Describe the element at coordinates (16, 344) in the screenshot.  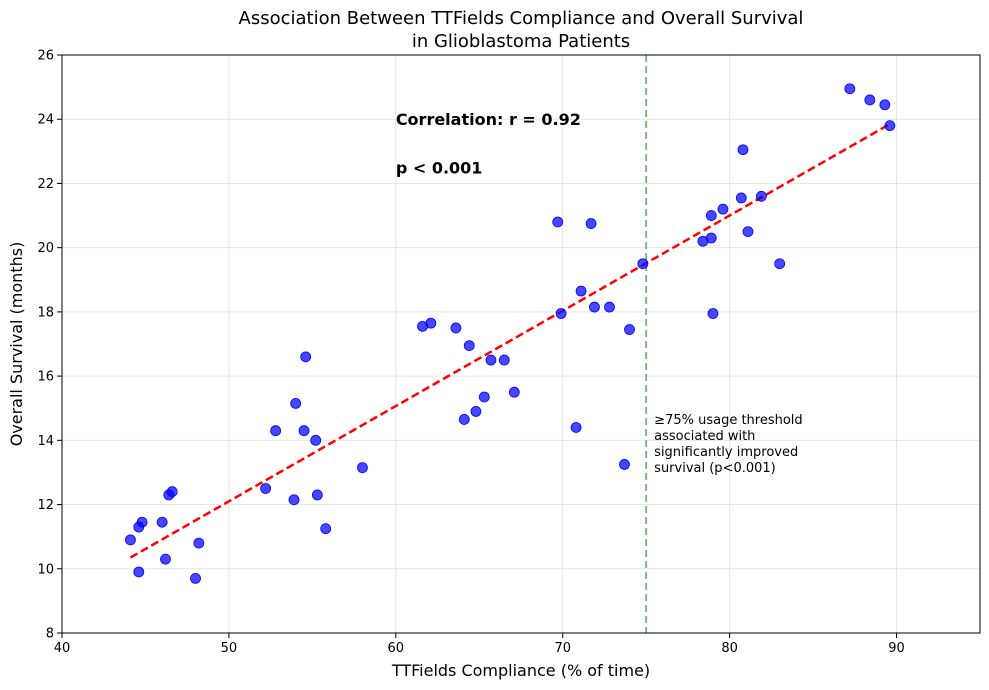
I see `y-axis-label: Overall Survival (months)` at that location.